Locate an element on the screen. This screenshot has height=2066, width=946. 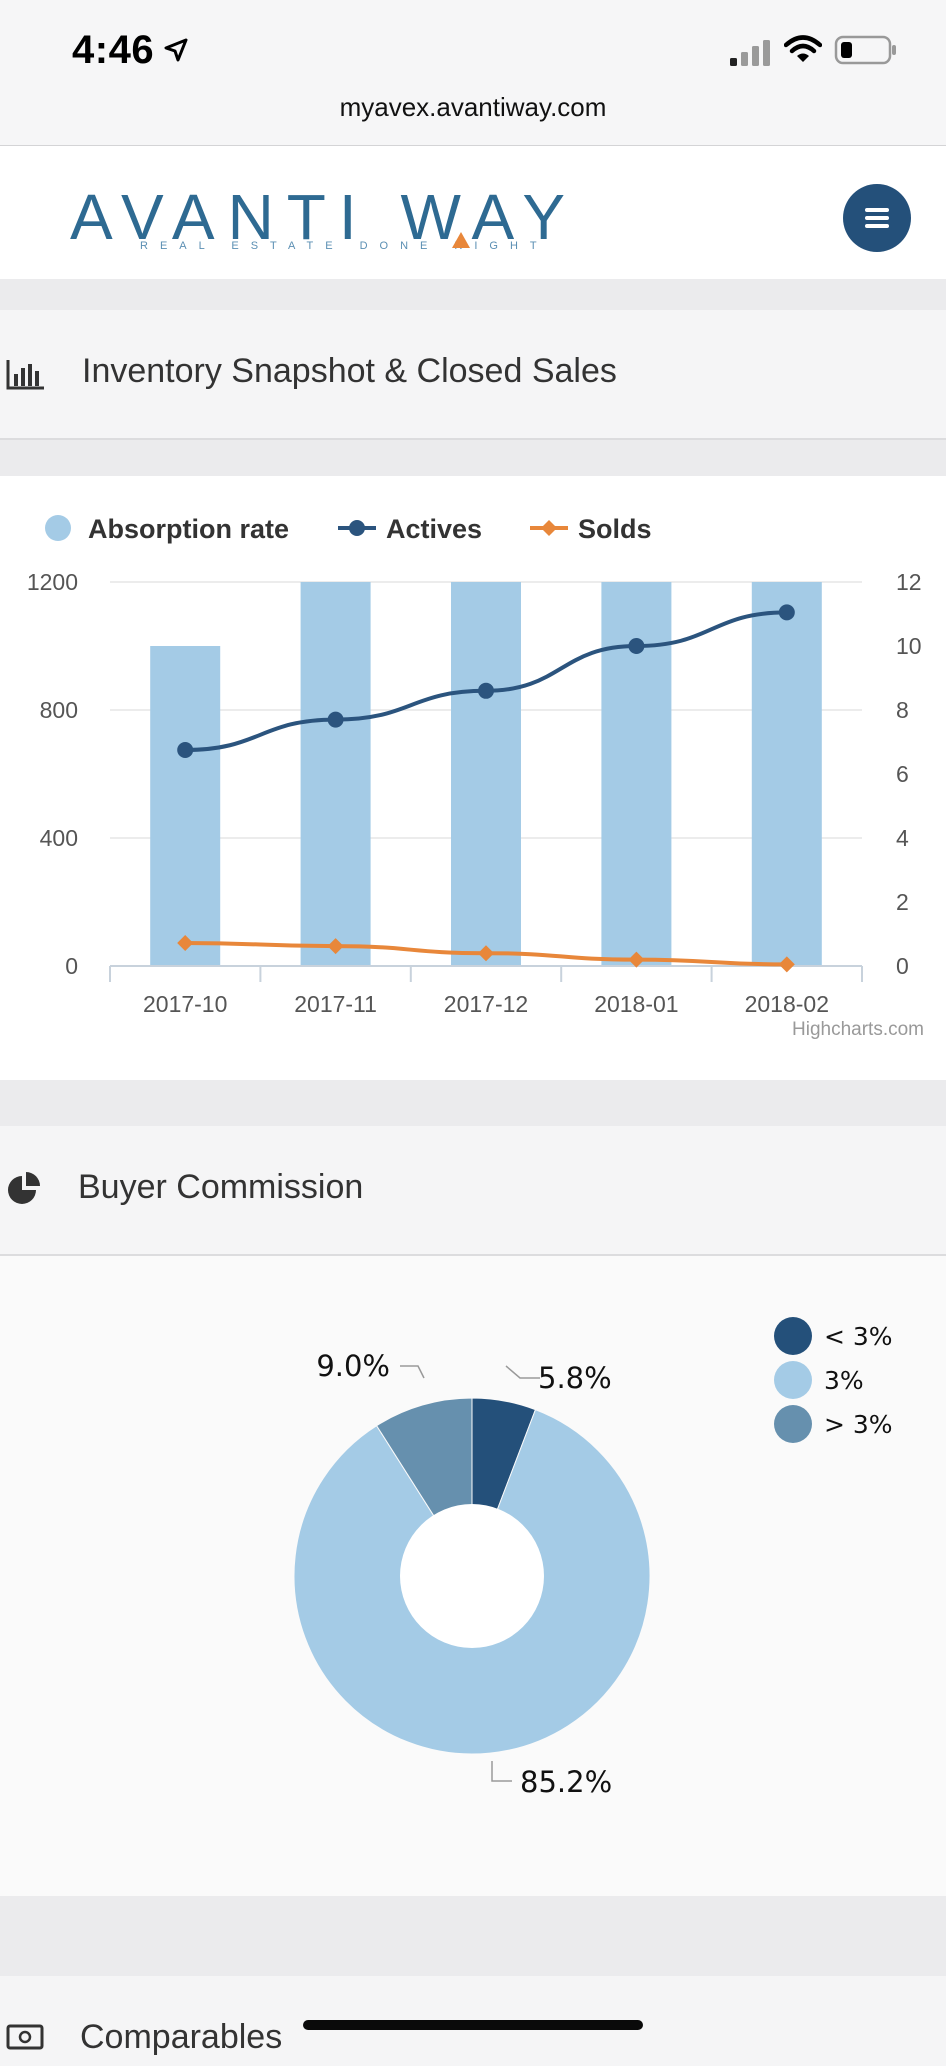
location-arrow-icon is located at coordinates (176, 50).